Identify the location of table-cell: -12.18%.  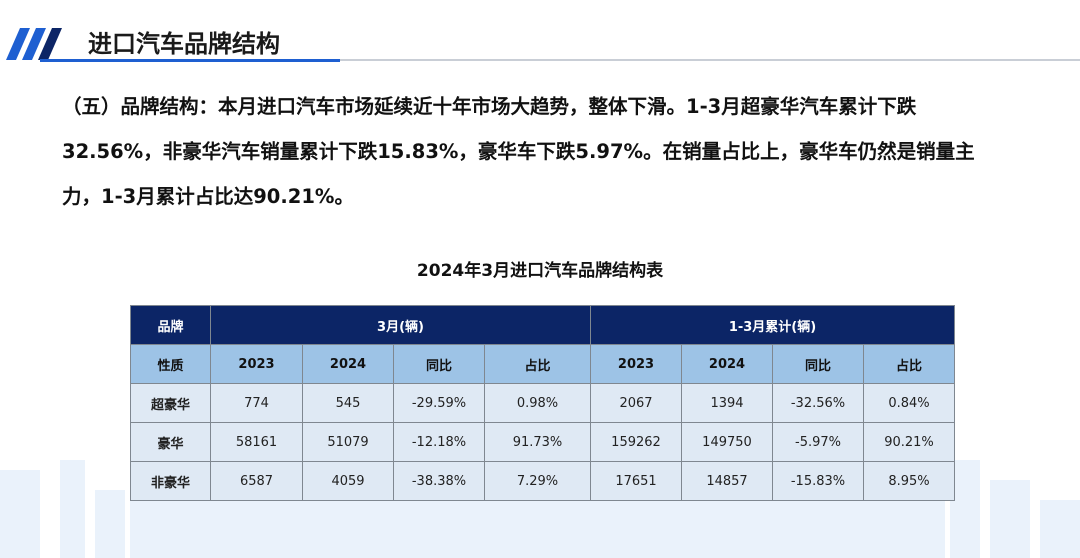
(439, 442).